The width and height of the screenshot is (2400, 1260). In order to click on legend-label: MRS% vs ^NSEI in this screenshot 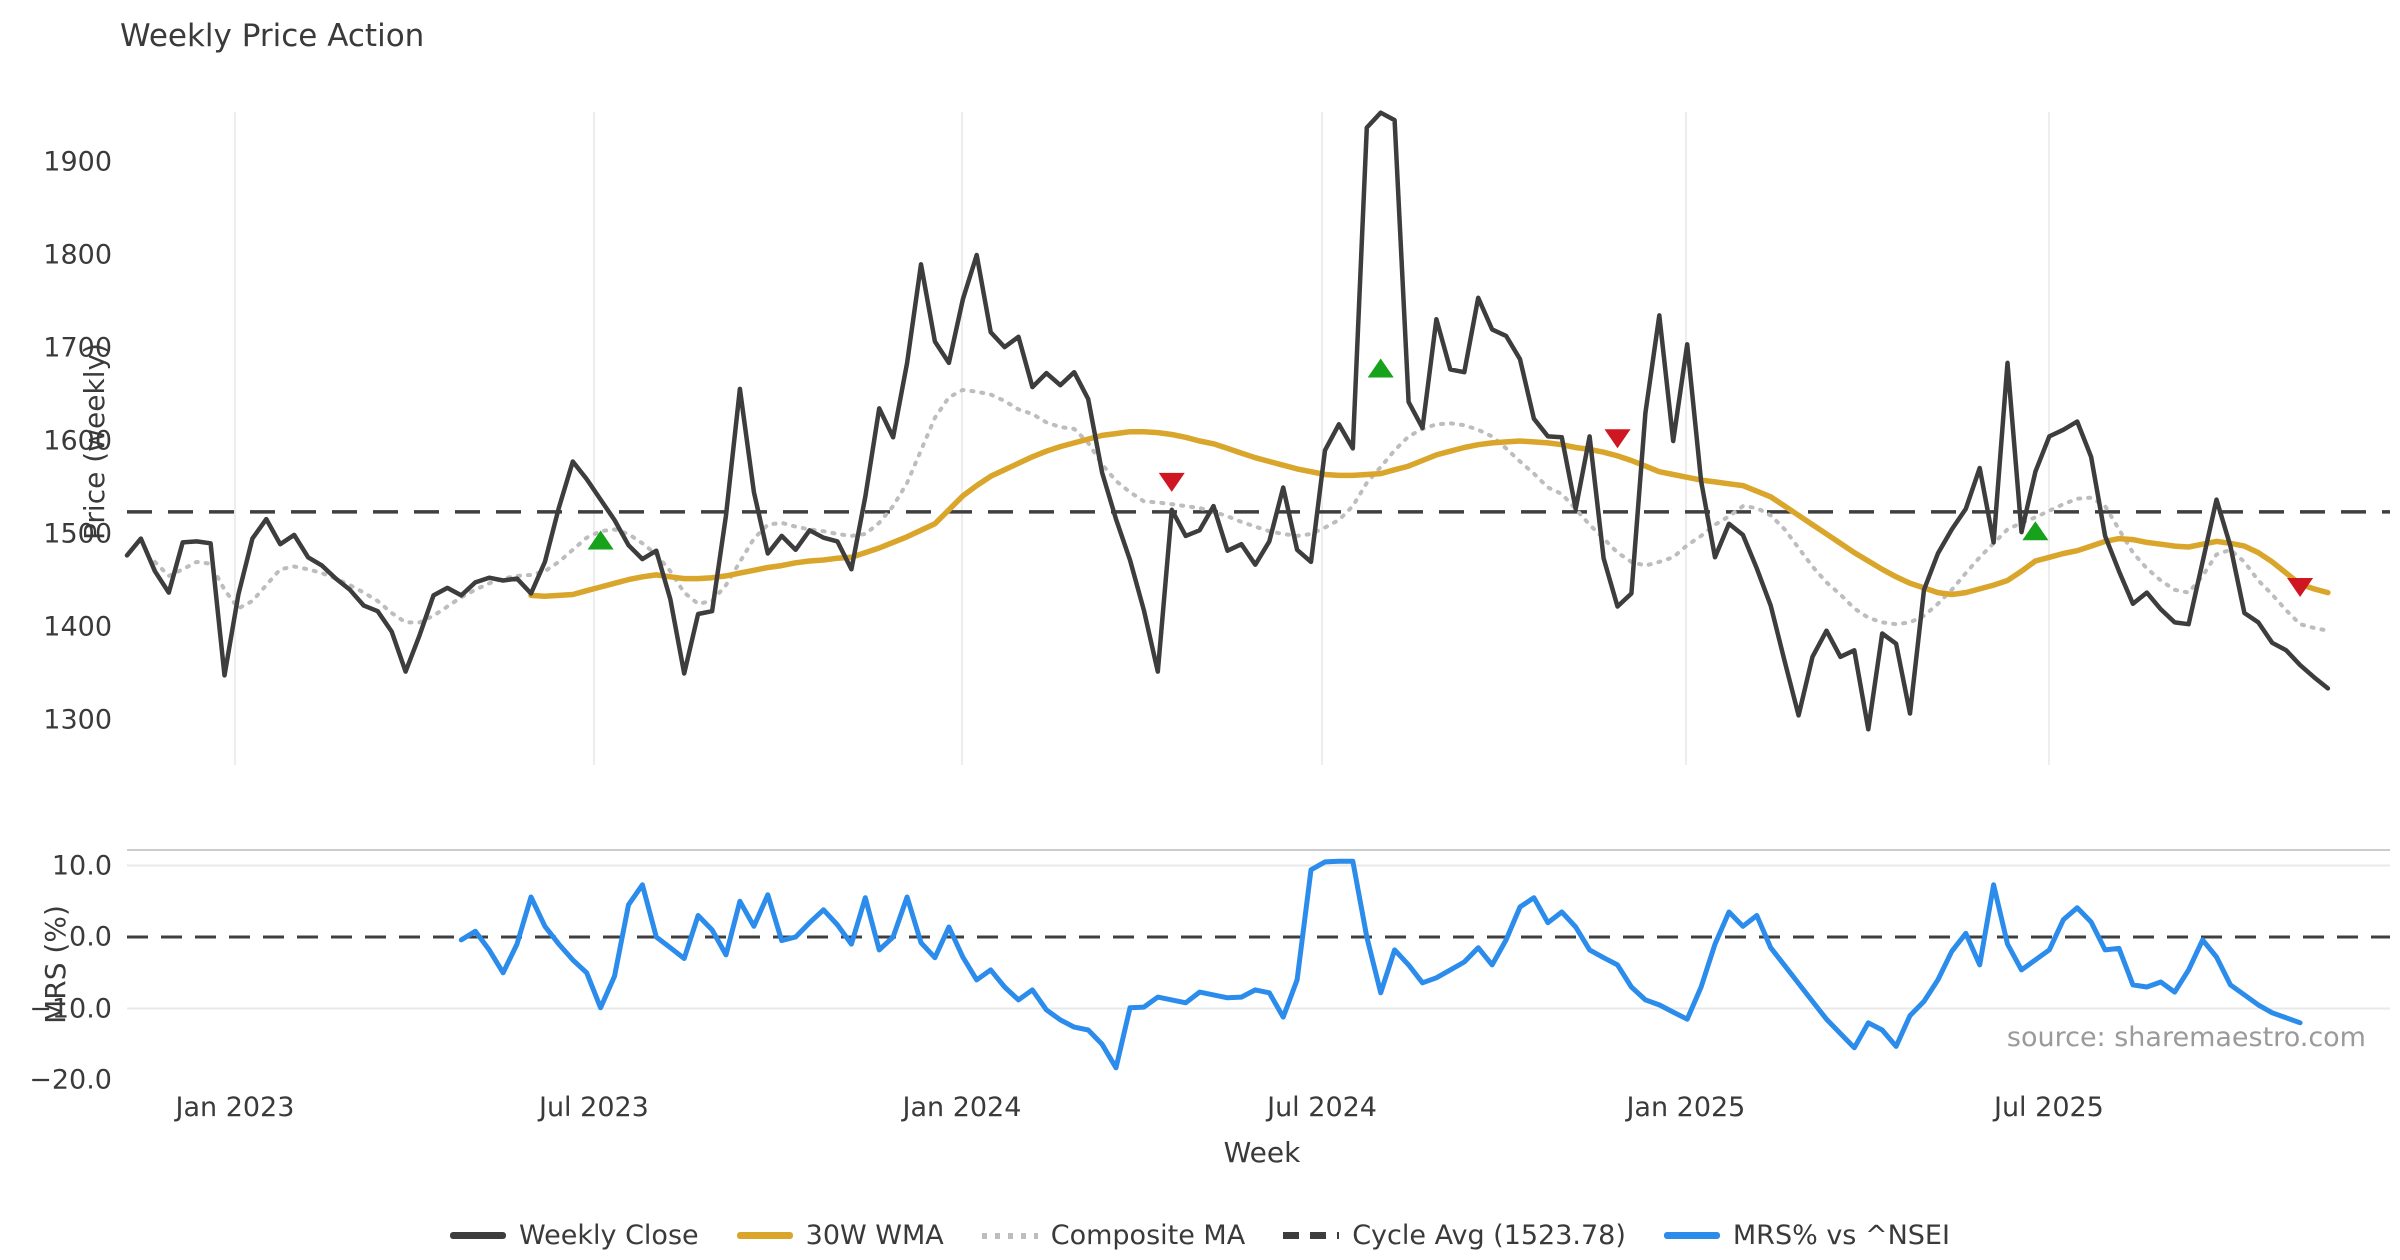, I will do `click(1841, 1235)`.